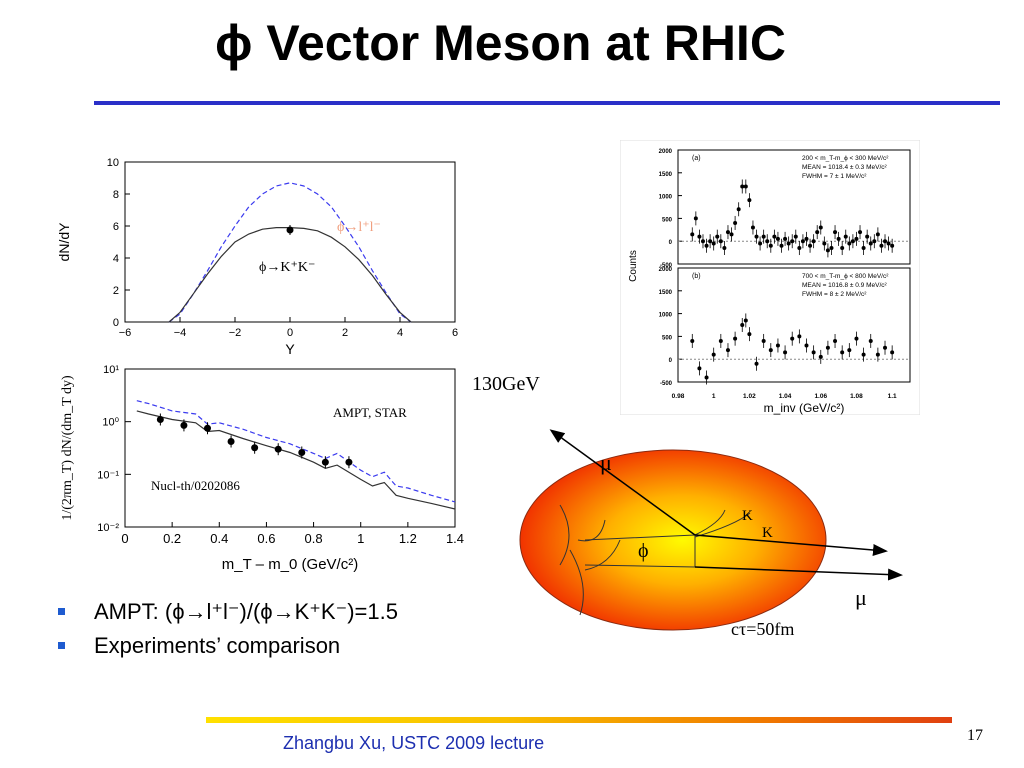  What do you see at coordinates (845, 285) in the screenshot?
I see `panel-info: MEAN = 1016.8 ± 0.9 MeV/c²` at bounding box center [845, 285].